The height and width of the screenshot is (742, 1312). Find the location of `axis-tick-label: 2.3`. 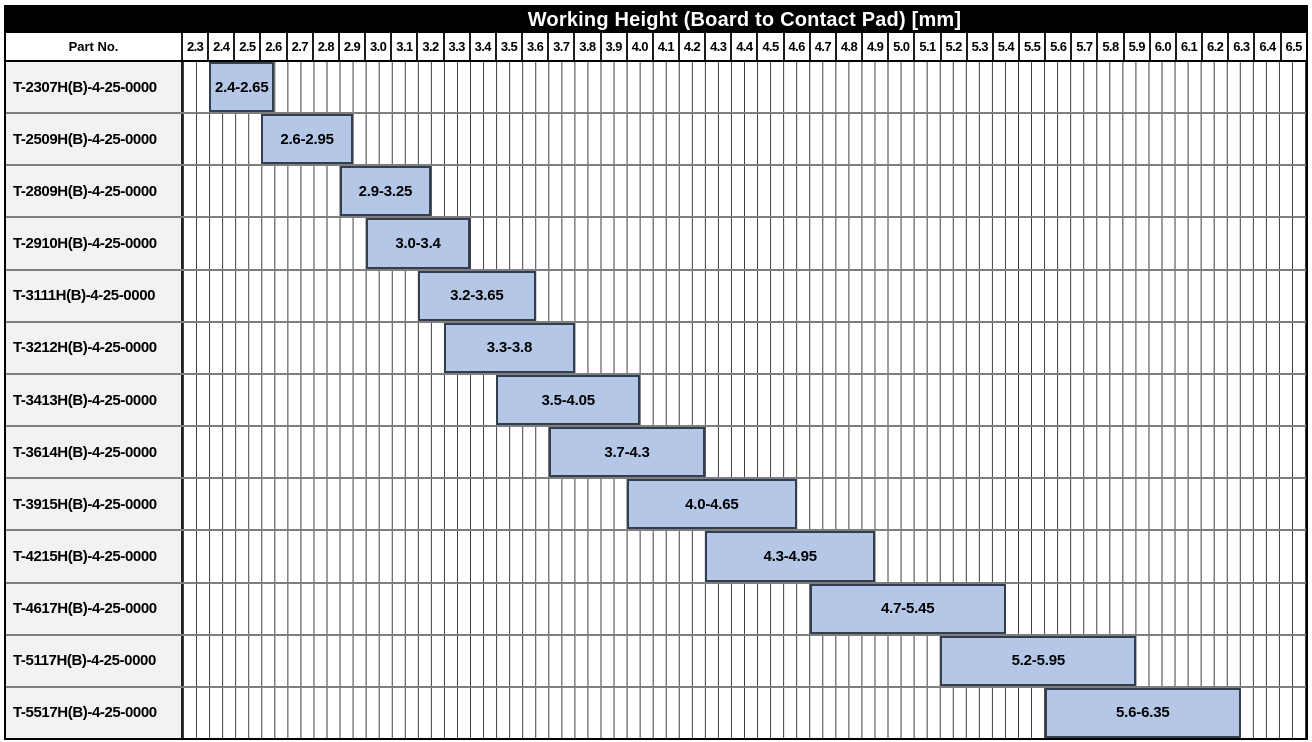

axis-tick-label: 2.3 is located at coordinates (195, 46).